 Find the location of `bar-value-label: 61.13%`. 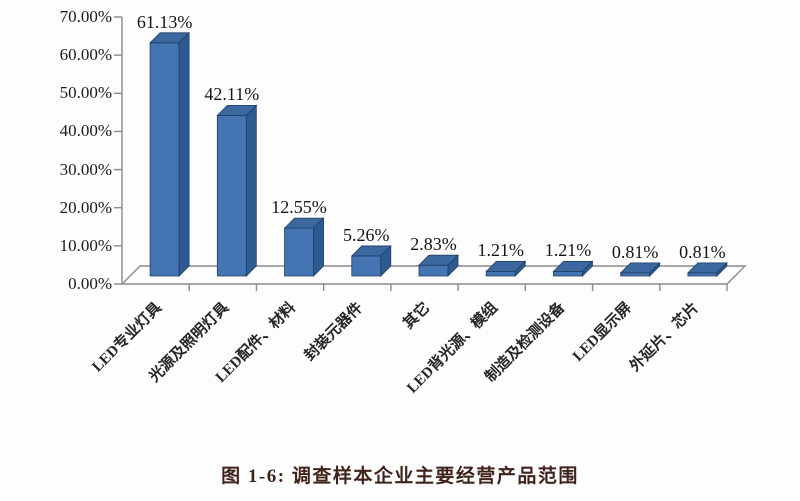

bar-value-label: 61.13% is located at coordinates (164, 21).